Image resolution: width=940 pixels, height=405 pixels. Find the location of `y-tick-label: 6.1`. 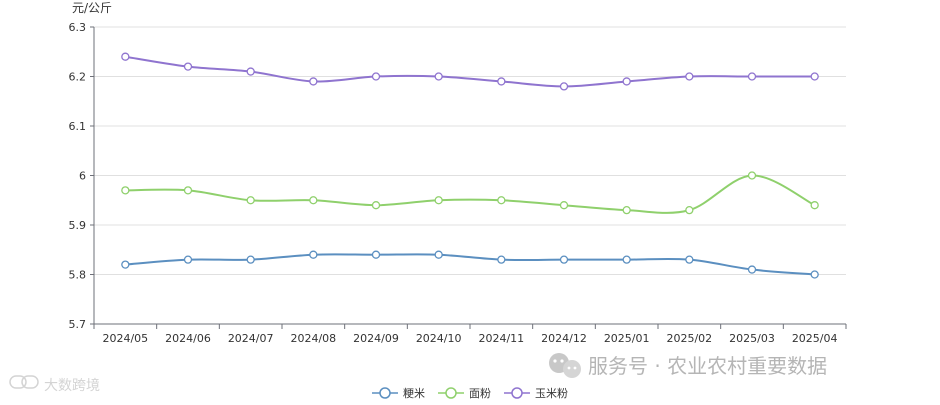

y-tick-label: 6.1 is located at coordinates (78, 126).